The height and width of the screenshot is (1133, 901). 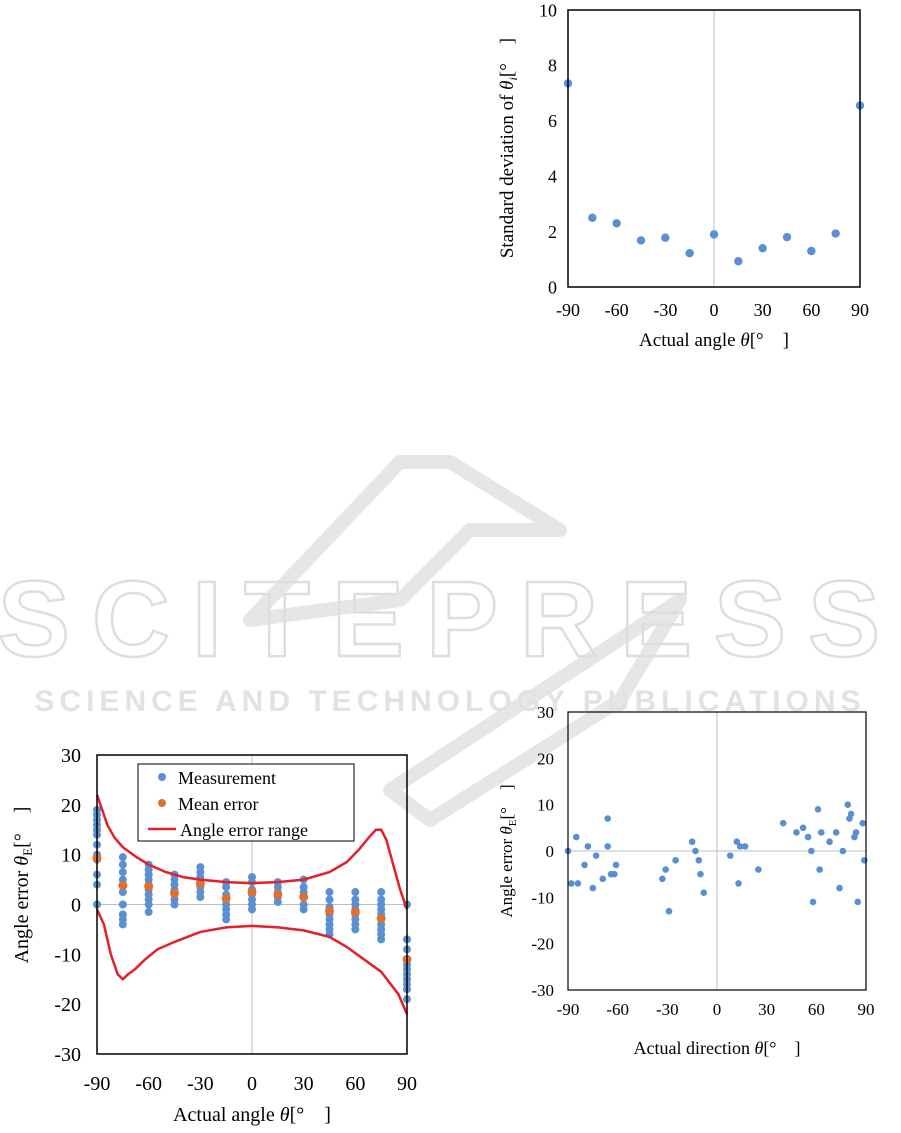 I want to click on legend-measurement-marker, so click(x=162, y=777).